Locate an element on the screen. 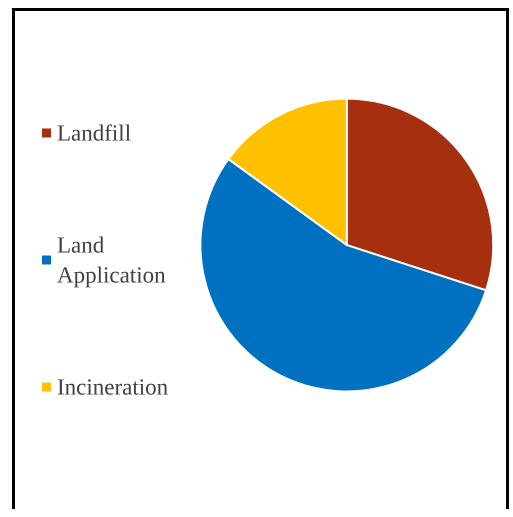 The height and width of the screenshot is (517, 513). legend-label: Land Application is located at coordinates (111, 260).